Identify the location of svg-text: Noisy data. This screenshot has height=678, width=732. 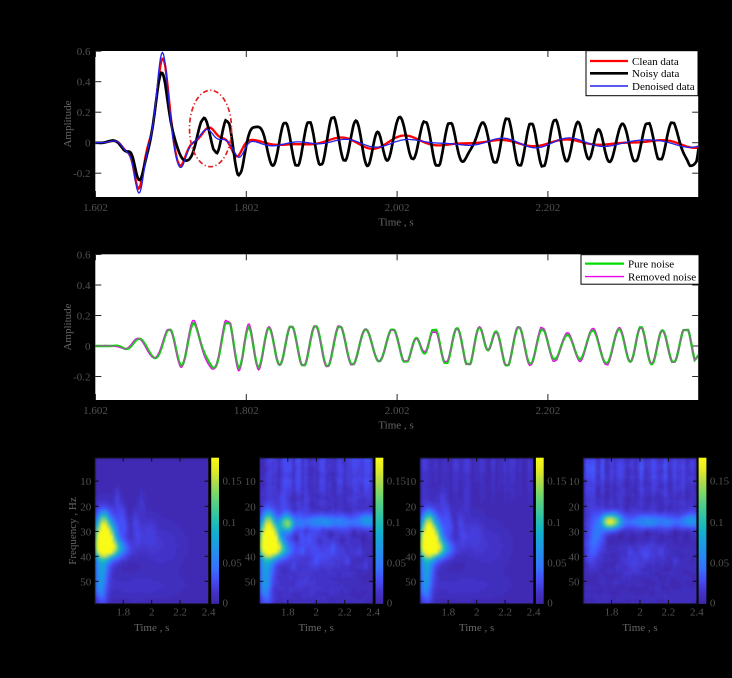
(655, 74).